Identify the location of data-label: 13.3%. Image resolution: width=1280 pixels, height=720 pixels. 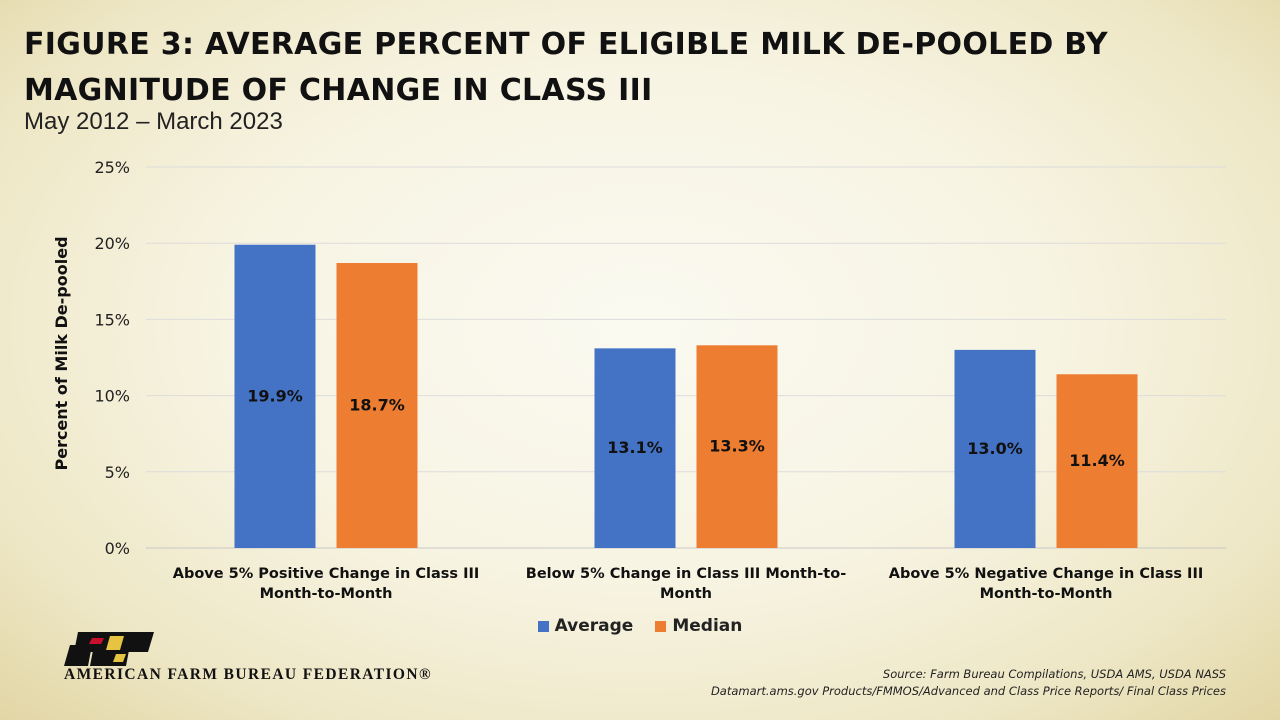
(737, 446).